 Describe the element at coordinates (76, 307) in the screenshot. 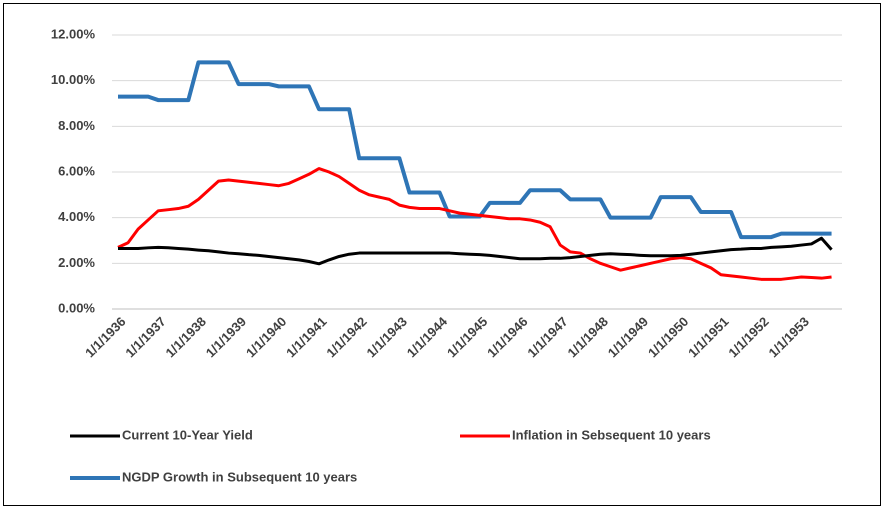

I see `y-tick-label: 0.00%` at that location.